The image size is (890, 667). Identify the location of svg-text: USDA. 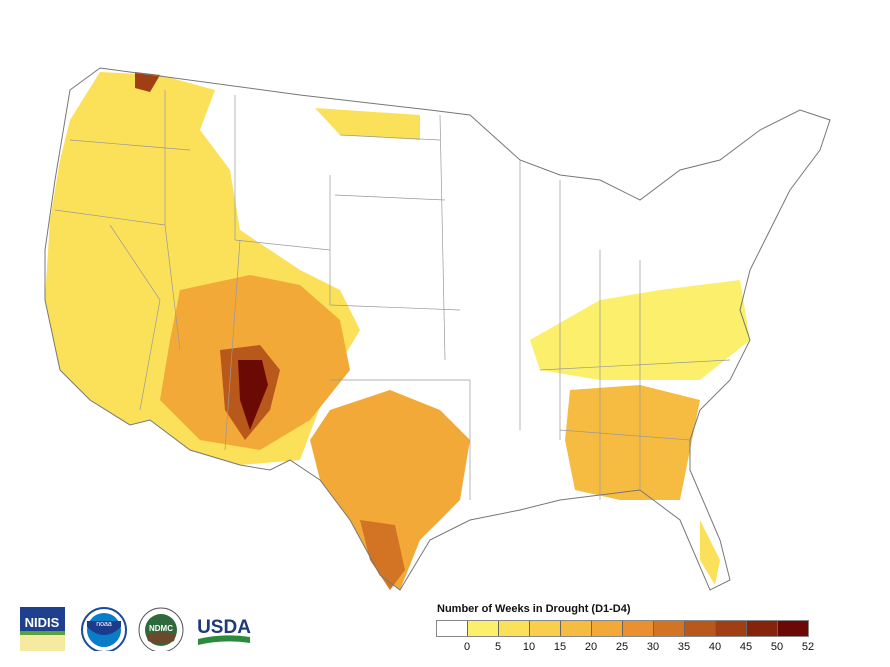
(224, 627).